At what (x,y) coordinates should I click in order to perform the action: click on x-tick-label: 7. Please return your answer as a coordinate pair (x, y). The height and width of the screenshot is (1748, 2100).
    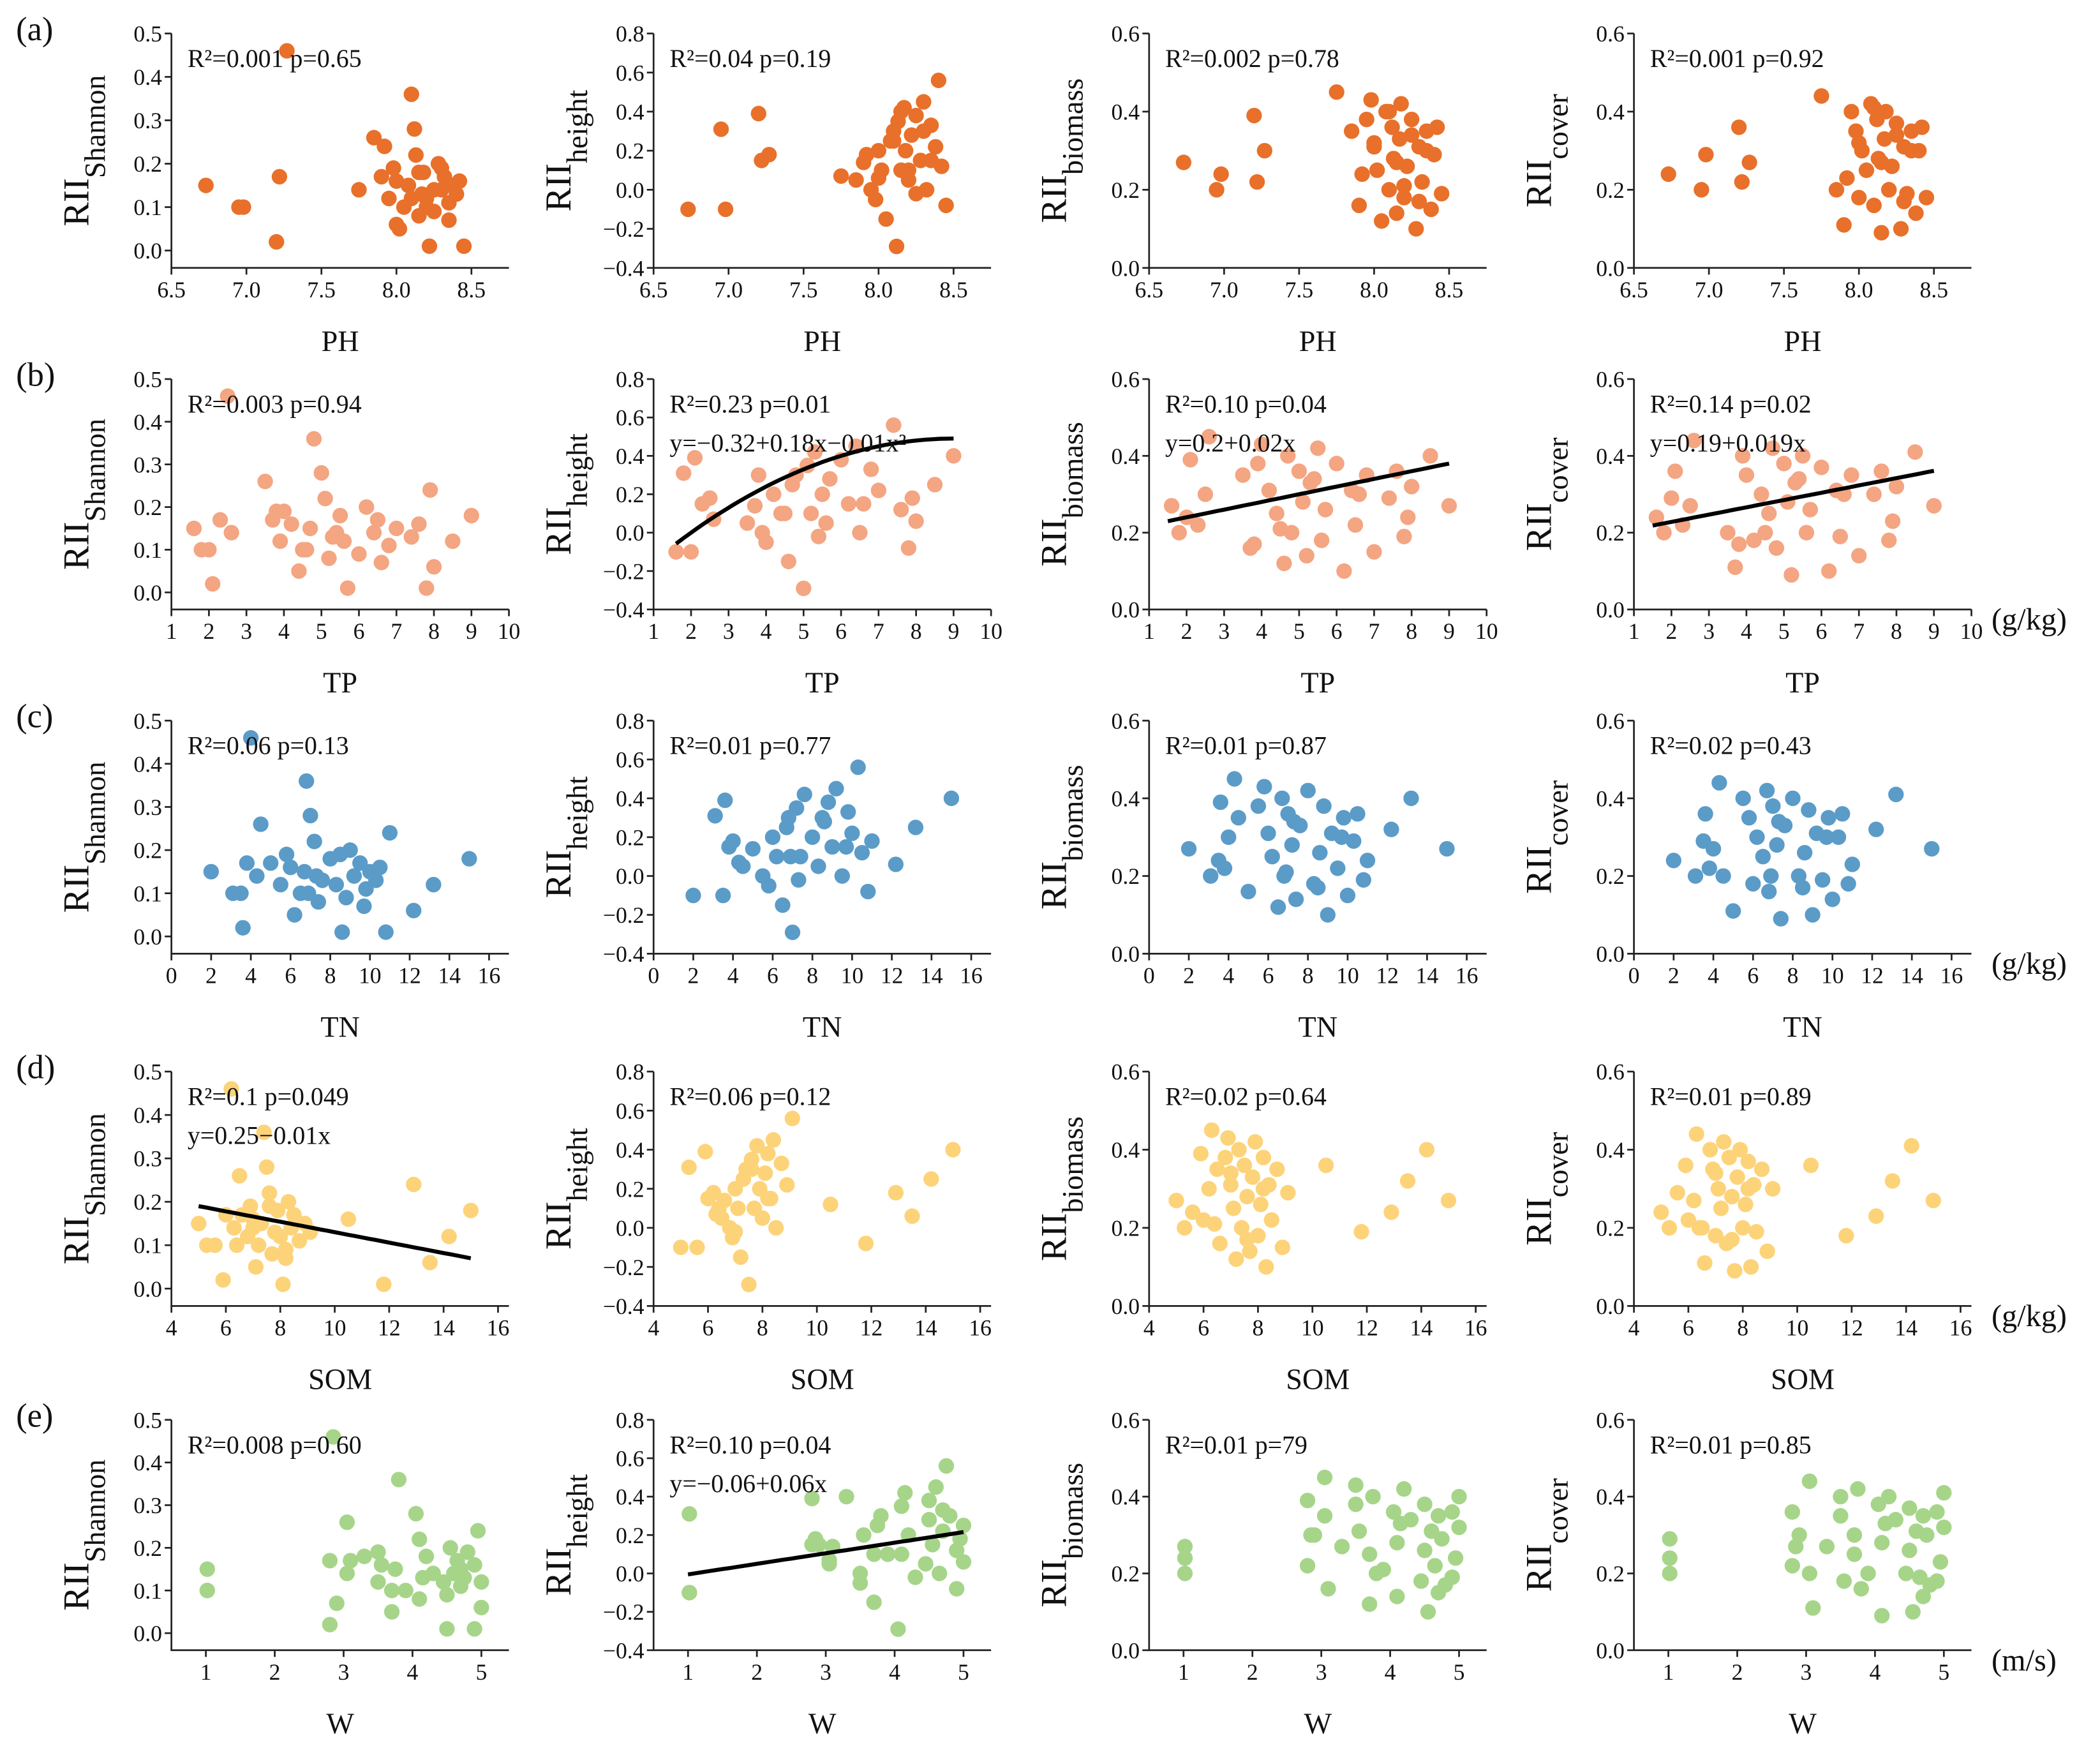
    Looking at the image, I should click on (396, 631).